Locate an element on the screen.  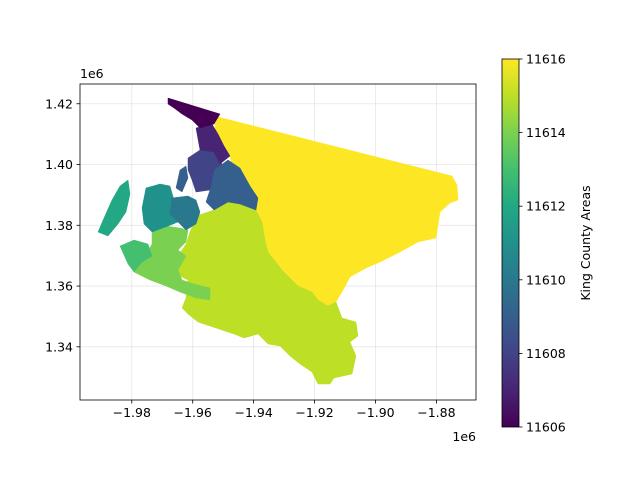
colorbar-tick-label: 11610 is located at coordinates (546, 279).